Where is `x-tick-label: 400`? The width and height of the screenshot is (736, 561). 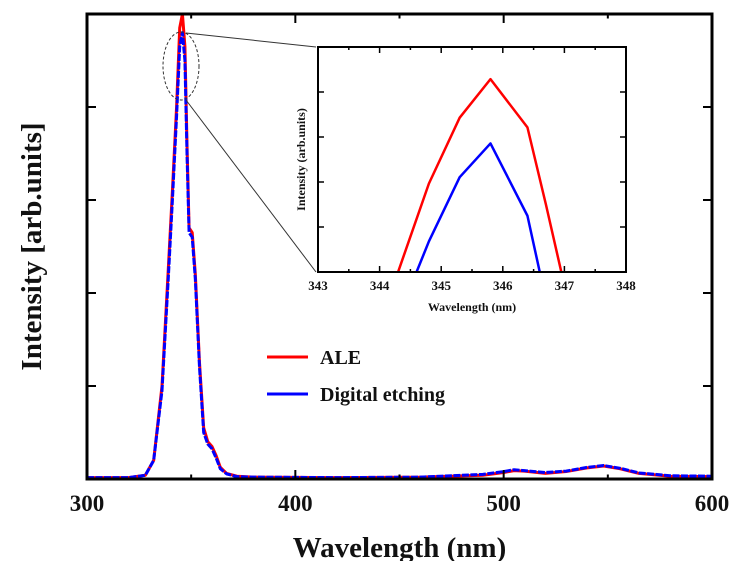
x-tick-label: 400 is located at coordinates (295, 503).